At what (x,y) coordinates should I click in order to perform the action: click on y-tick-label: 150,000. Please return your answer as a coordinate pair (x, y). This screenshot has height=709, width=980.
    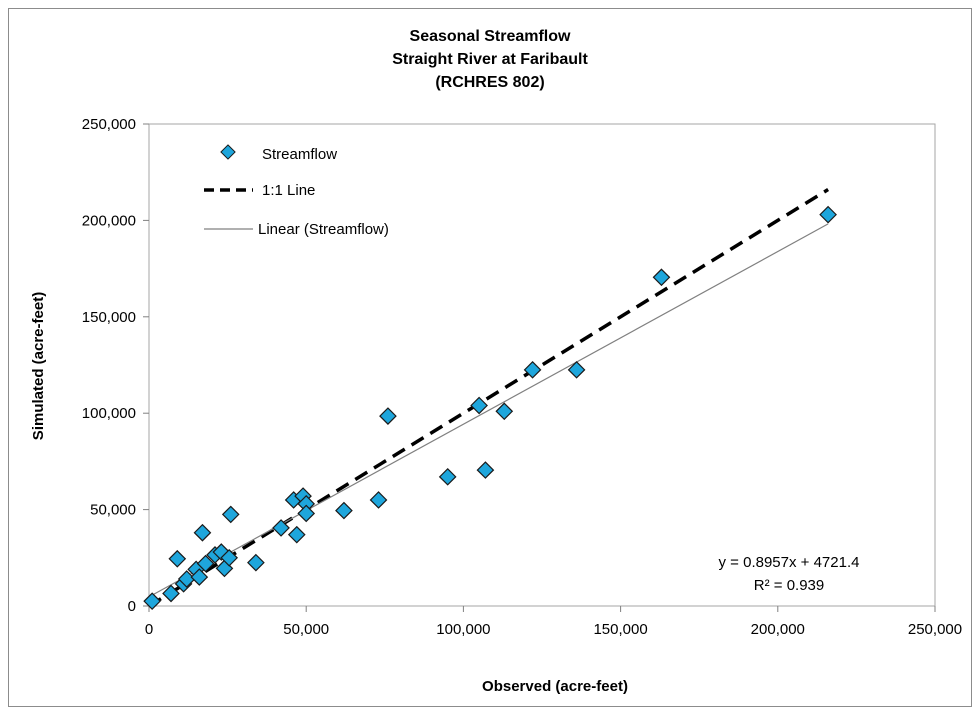
    Looking at the image, I should click on (109, 317).